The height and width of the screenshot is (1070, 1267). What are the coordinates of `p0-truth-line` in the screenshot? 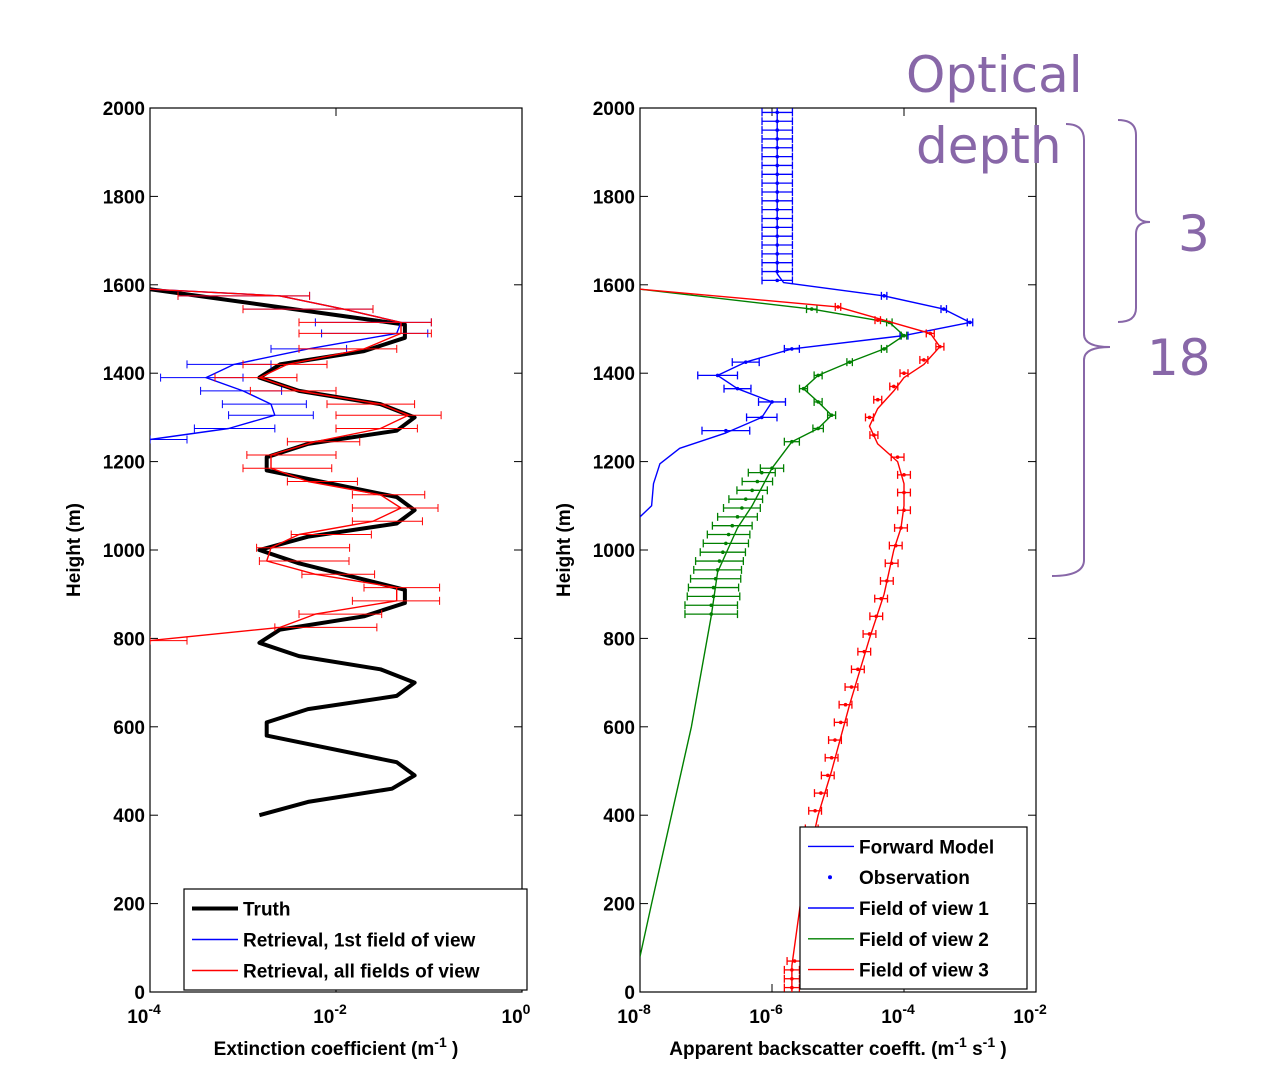 It's located at (283, 552).